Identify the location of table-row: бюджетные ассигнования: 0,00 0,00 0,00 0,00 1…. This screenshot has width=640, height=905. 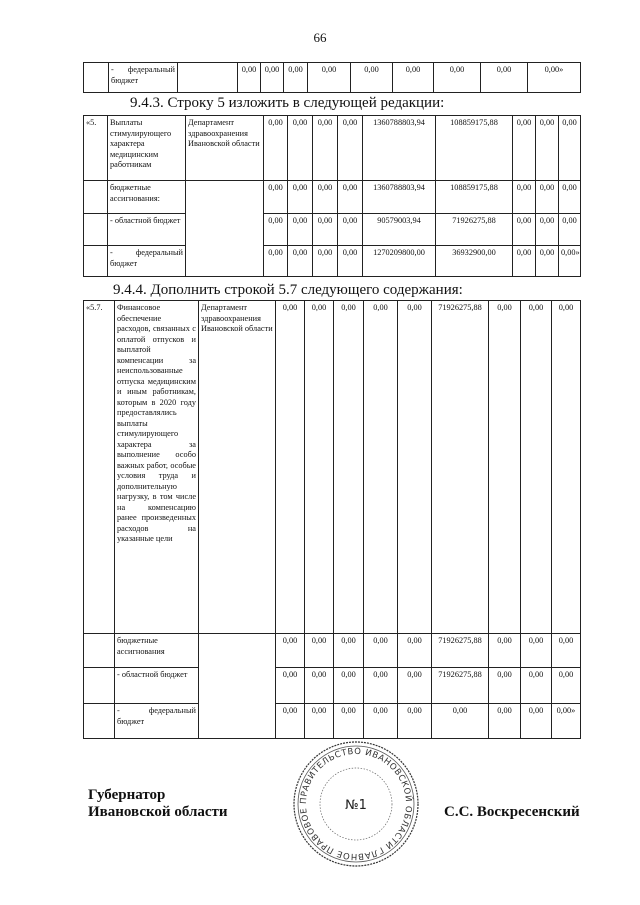
(332, 228).